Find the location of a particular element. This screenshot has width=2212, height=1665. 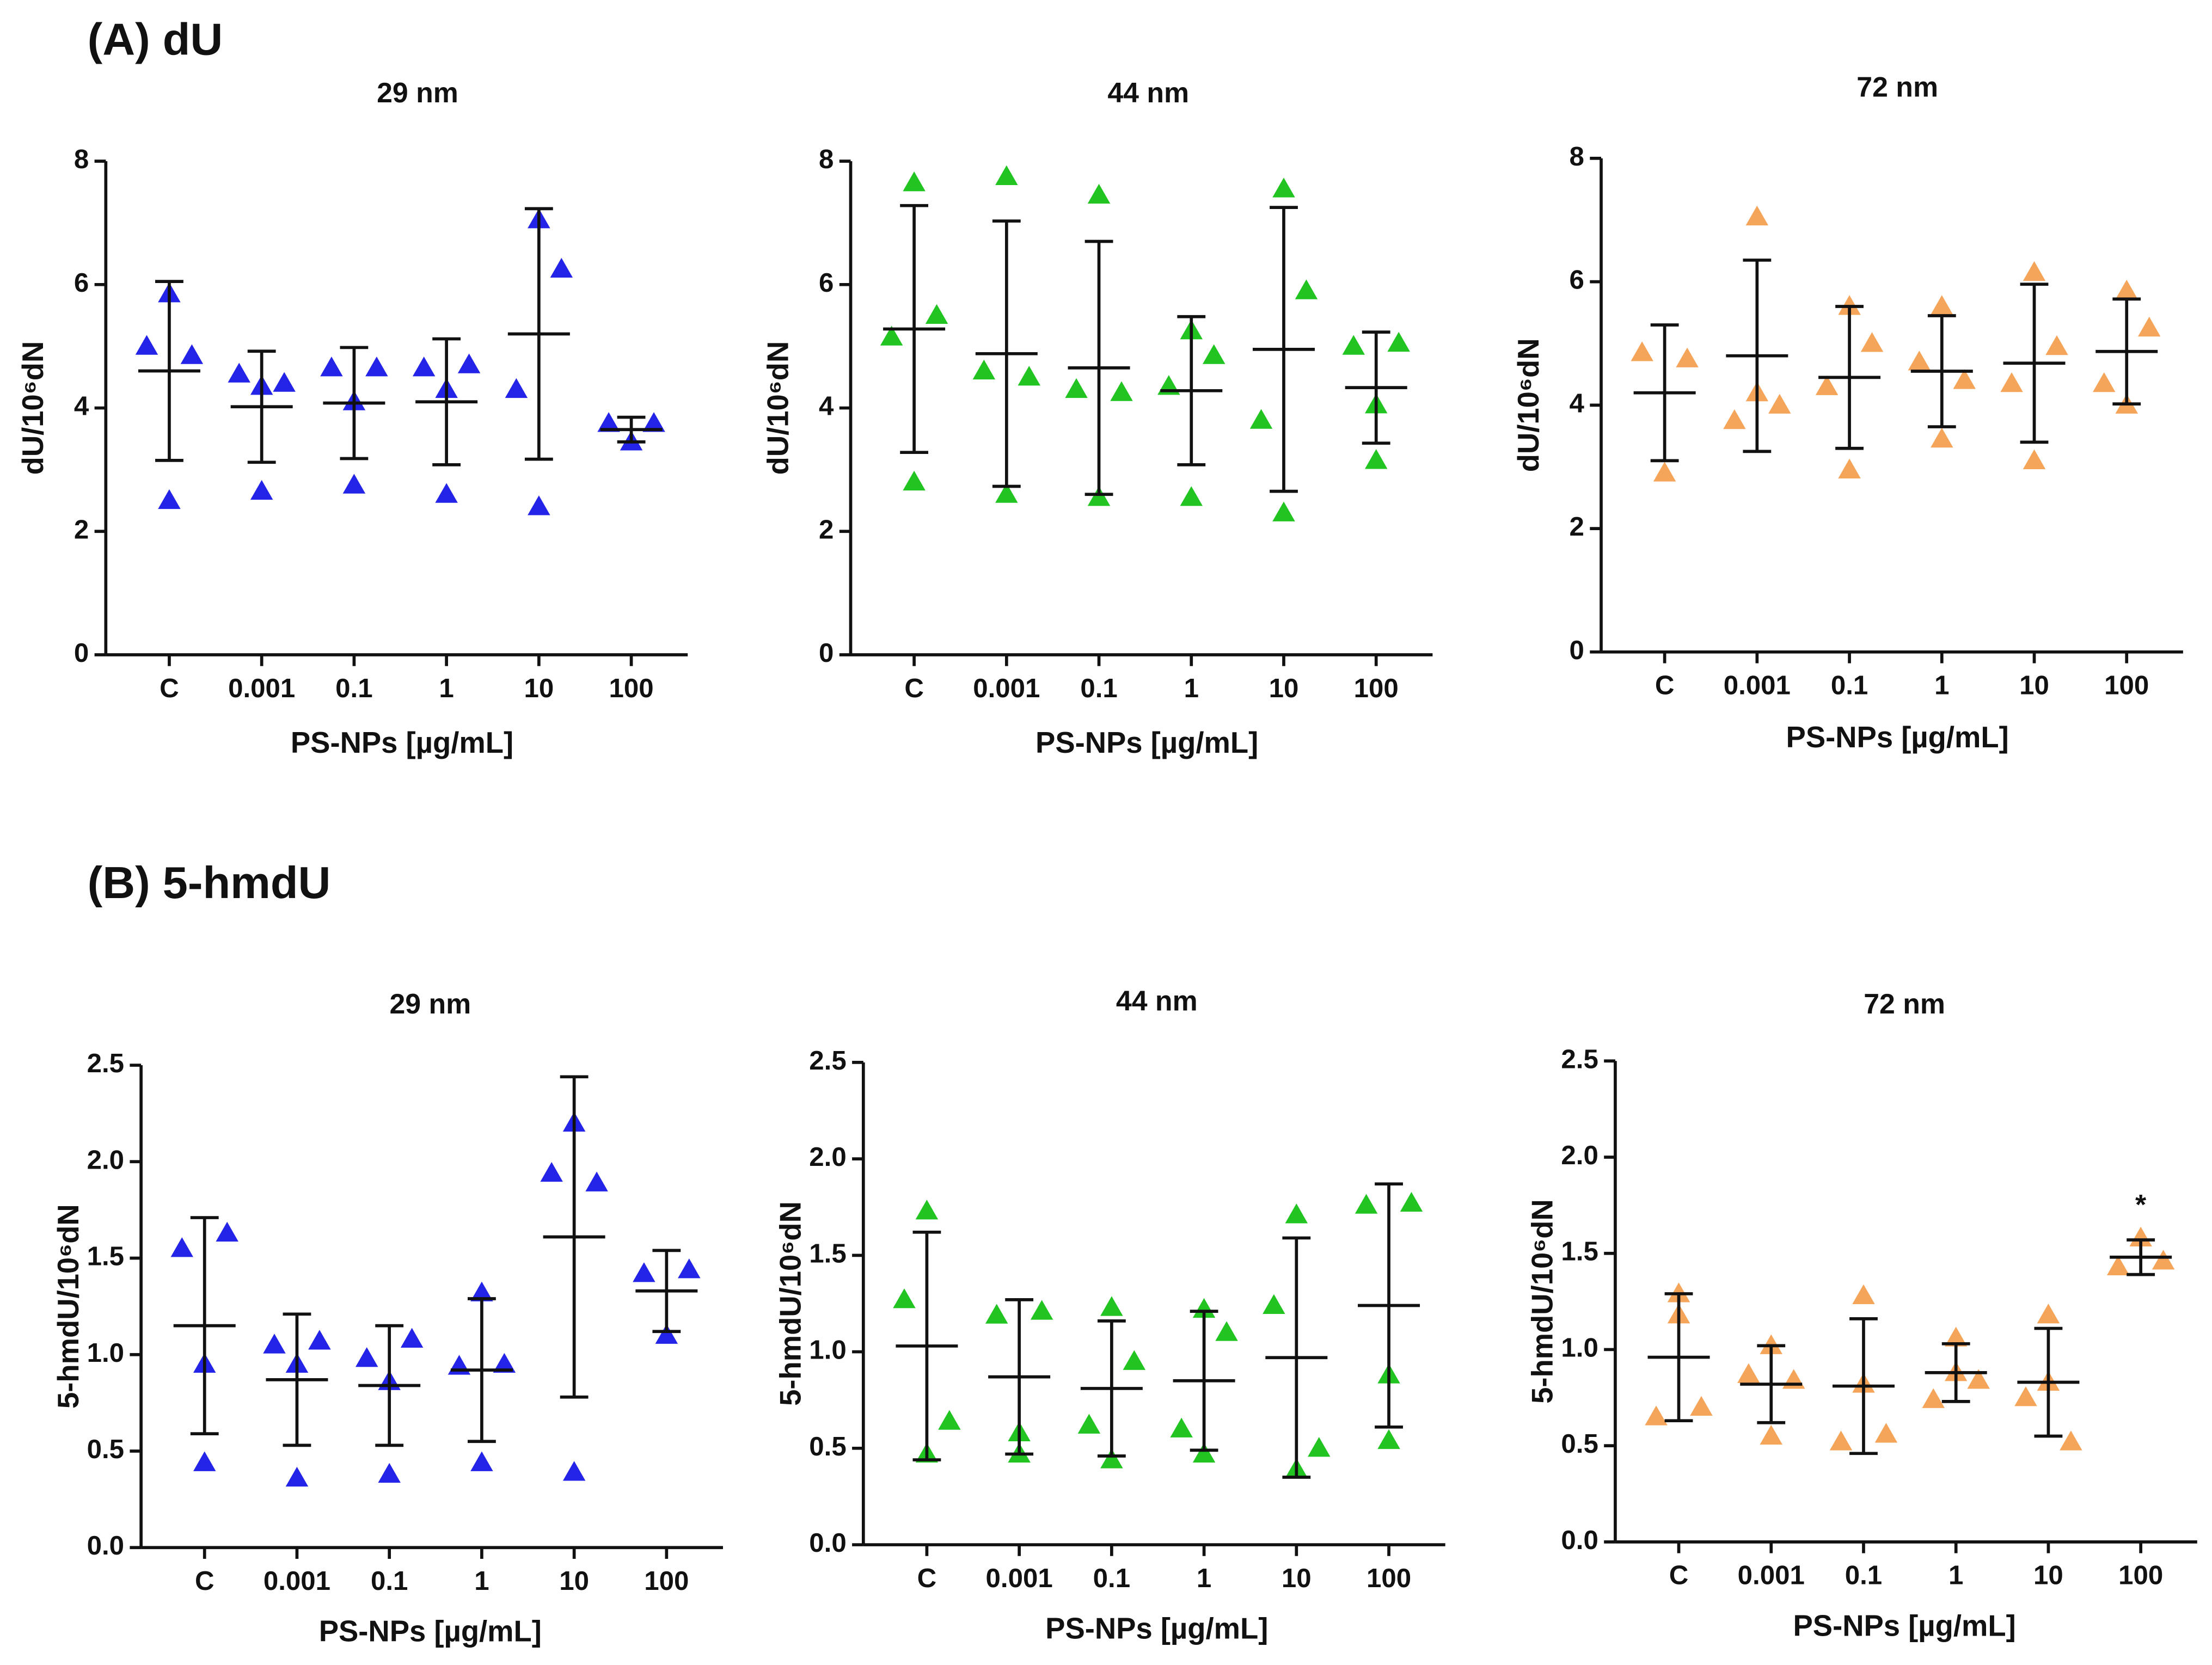

panel-title: 29 nm is located at coordinates (430, 1004).